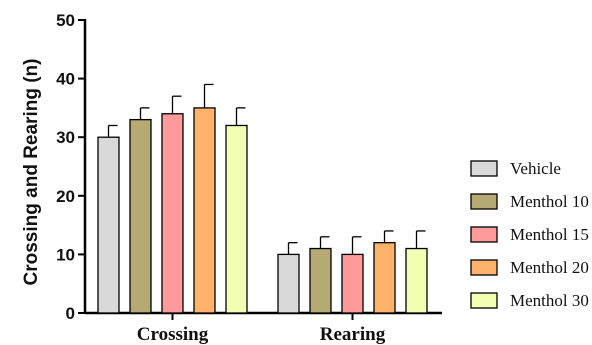 The image size is (592, 345). I want to click on legend-label: Menthol 10, so click(549, 201).